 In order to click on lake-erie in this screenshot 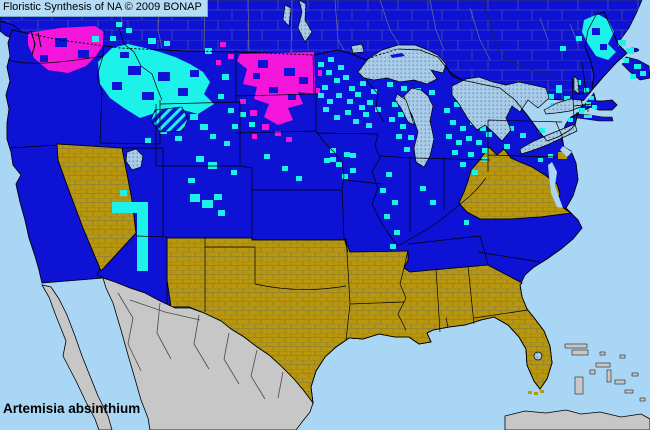, I will do `click(548, 139)`.